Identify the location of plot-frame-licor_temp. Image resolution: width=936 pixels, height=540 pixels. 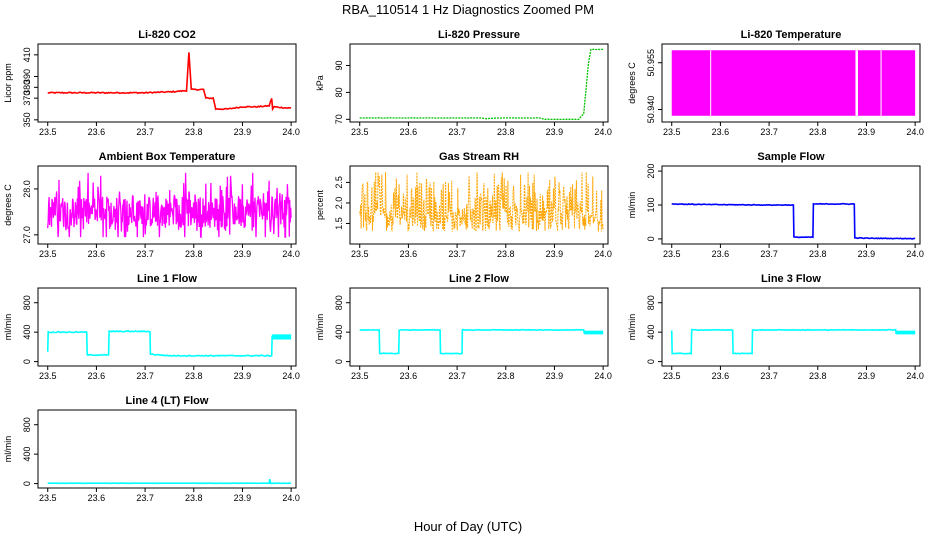
(791, 83).